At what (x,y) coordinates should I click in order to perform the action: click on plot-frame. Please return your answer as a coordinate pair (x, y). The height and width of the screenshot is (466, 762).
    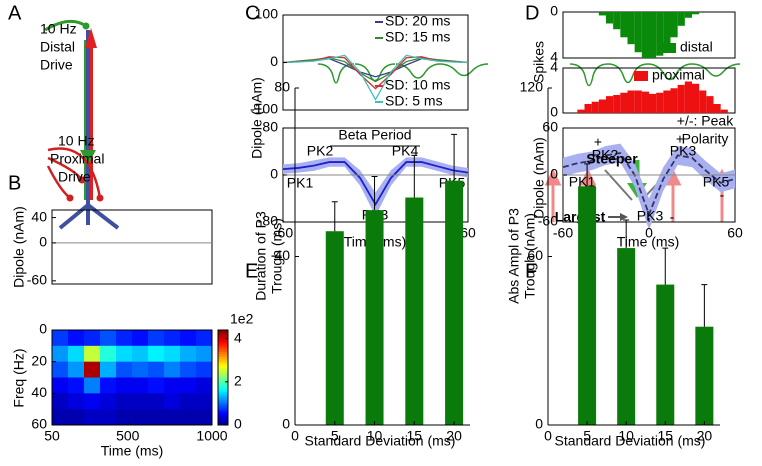
    Looking at the image, I should click on (132, 247).